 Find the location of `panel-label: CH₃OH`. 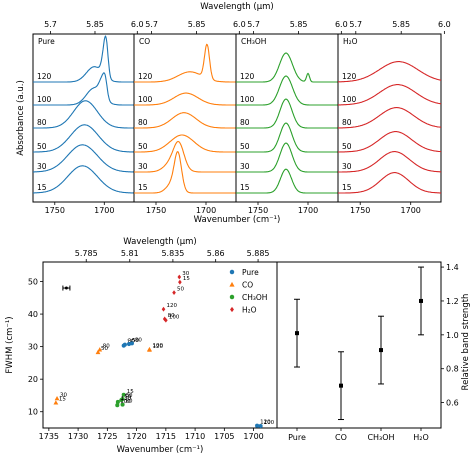

panel-label: CH₃OH is located at coordinates (253, 41).